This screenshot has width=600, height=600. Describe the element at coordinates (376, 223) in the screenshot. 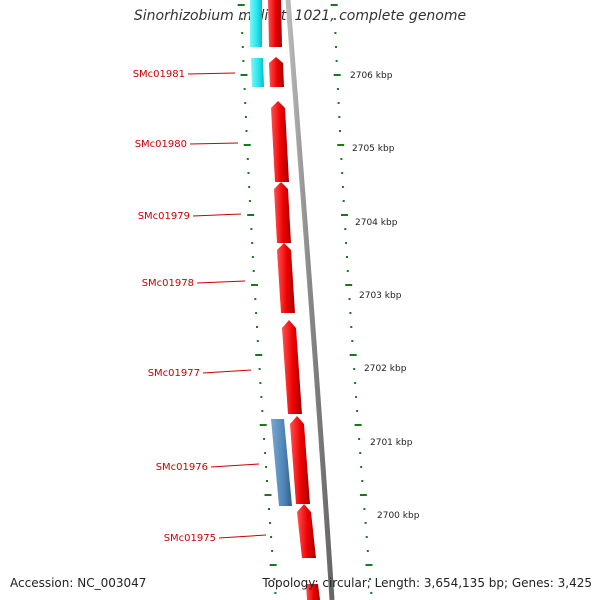

I see `position-label: 2704 kbp` at that location.